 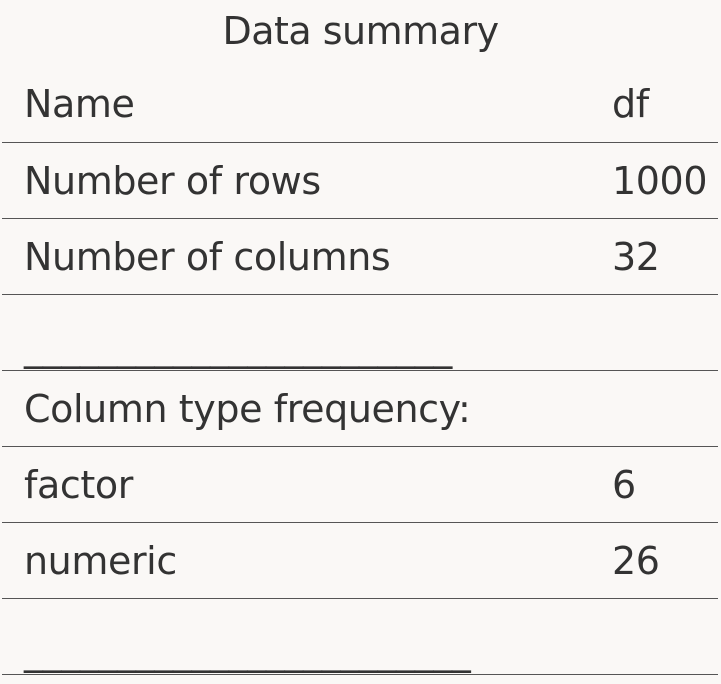 What do you see at coordinates (654, 104) in the screenshot?
I see `row-value: df` at bounding box center [654, 104].